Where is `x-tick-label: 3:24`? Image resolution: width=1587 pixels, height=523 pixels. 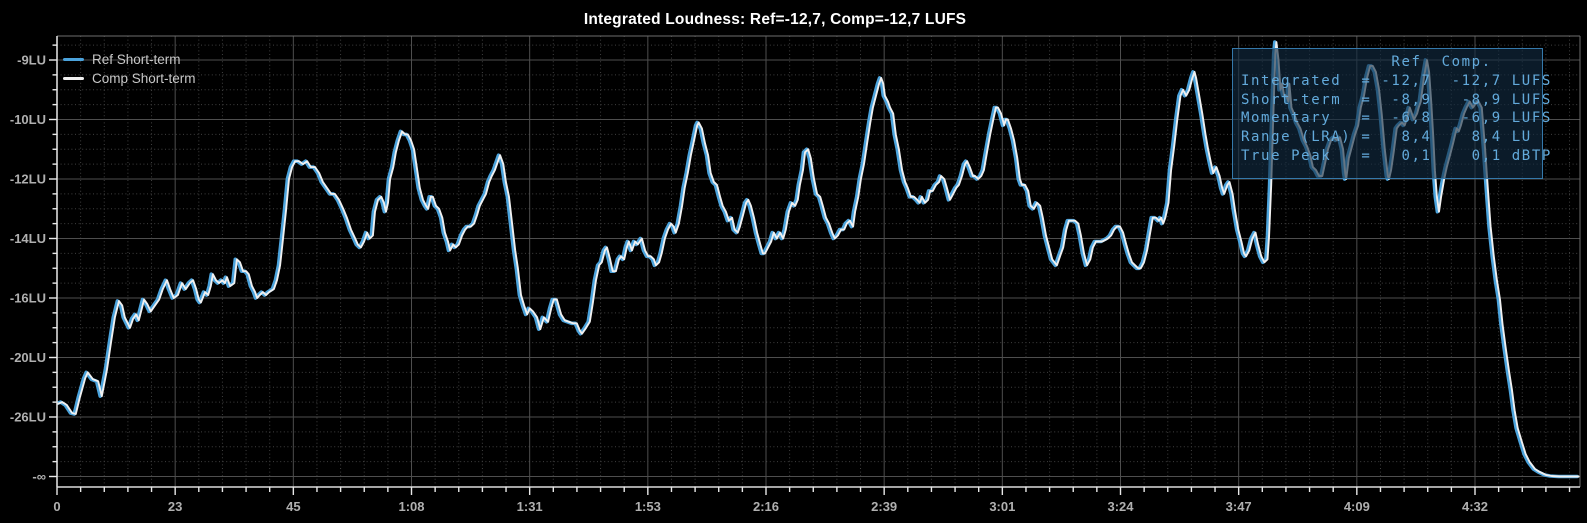
x-tick-label: 3:24 is located at coordinates (1120, 506).